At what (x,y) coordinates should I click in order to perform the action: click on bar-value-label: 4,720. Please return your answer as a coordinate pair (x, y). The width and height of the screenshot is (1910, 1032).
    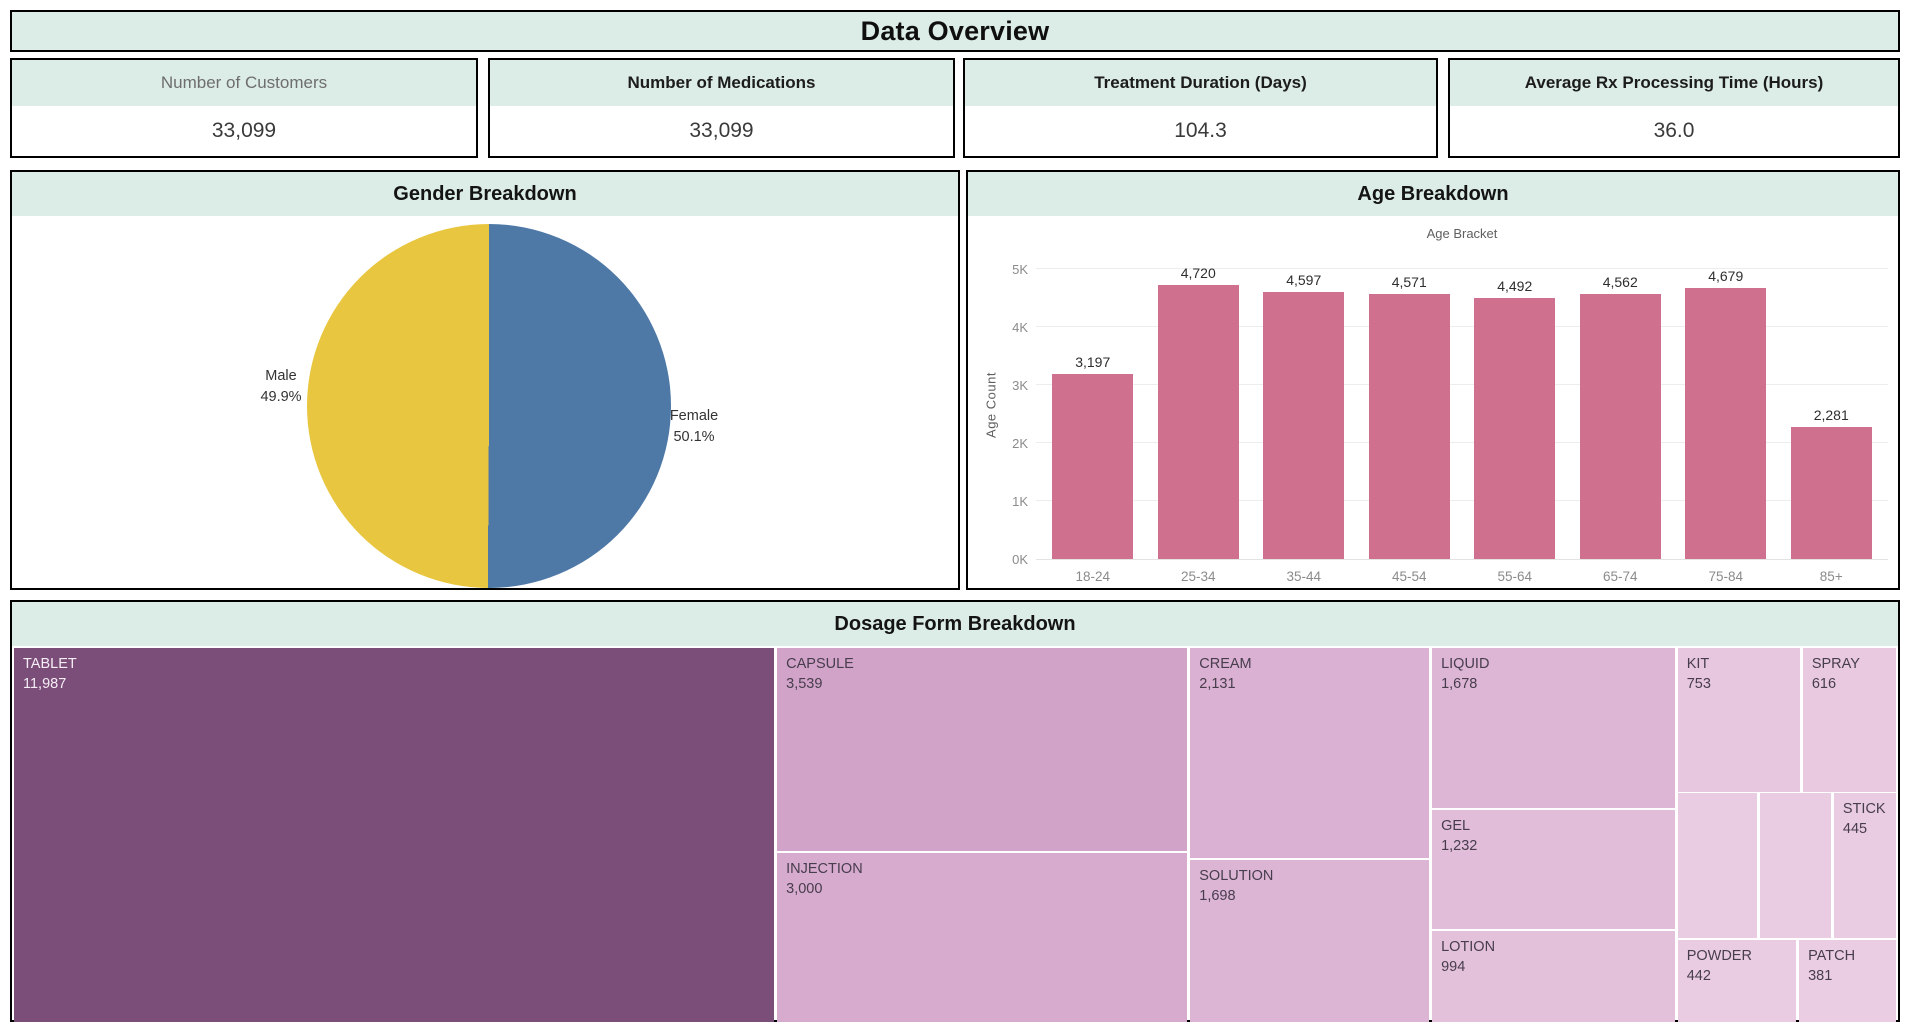
    Looking at the image, I should click on (1198, 273).